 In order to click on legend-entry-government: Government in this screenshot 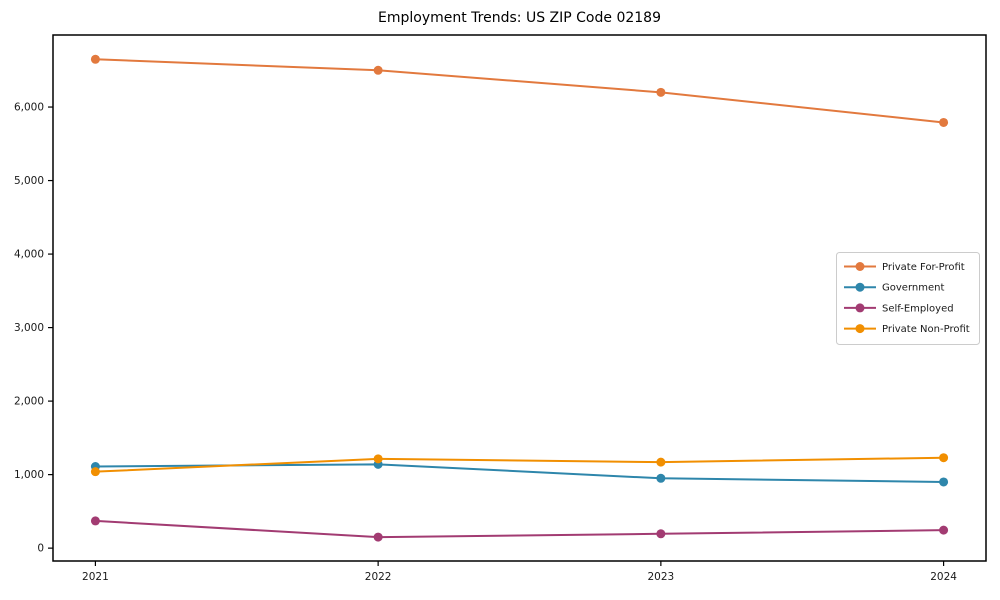, I will do `click(894, 288)`.